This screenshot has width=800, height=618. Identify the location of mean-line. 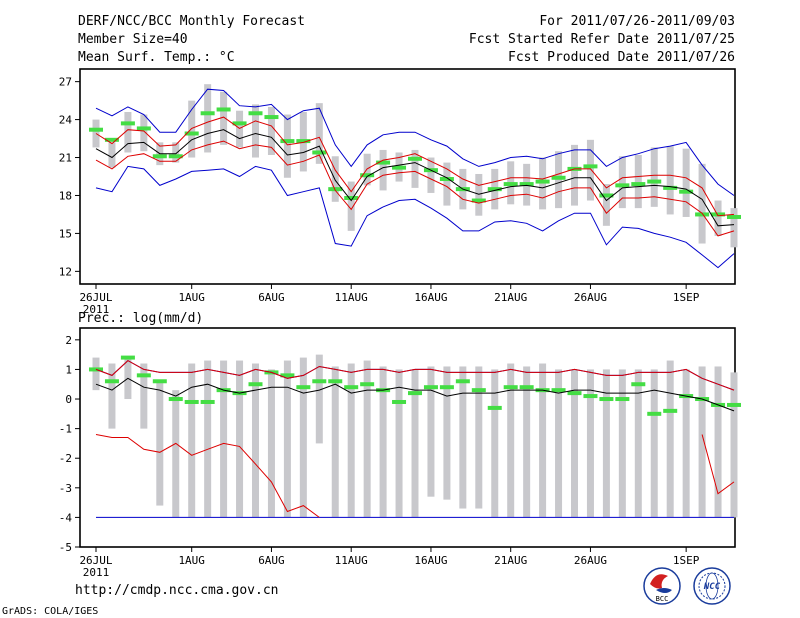
(415, 178).